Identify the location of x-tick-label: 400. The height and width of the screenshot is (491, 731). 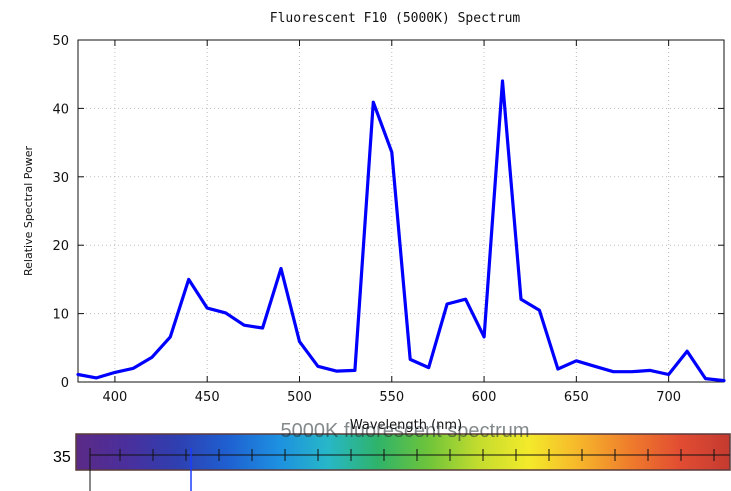
(115, 397).